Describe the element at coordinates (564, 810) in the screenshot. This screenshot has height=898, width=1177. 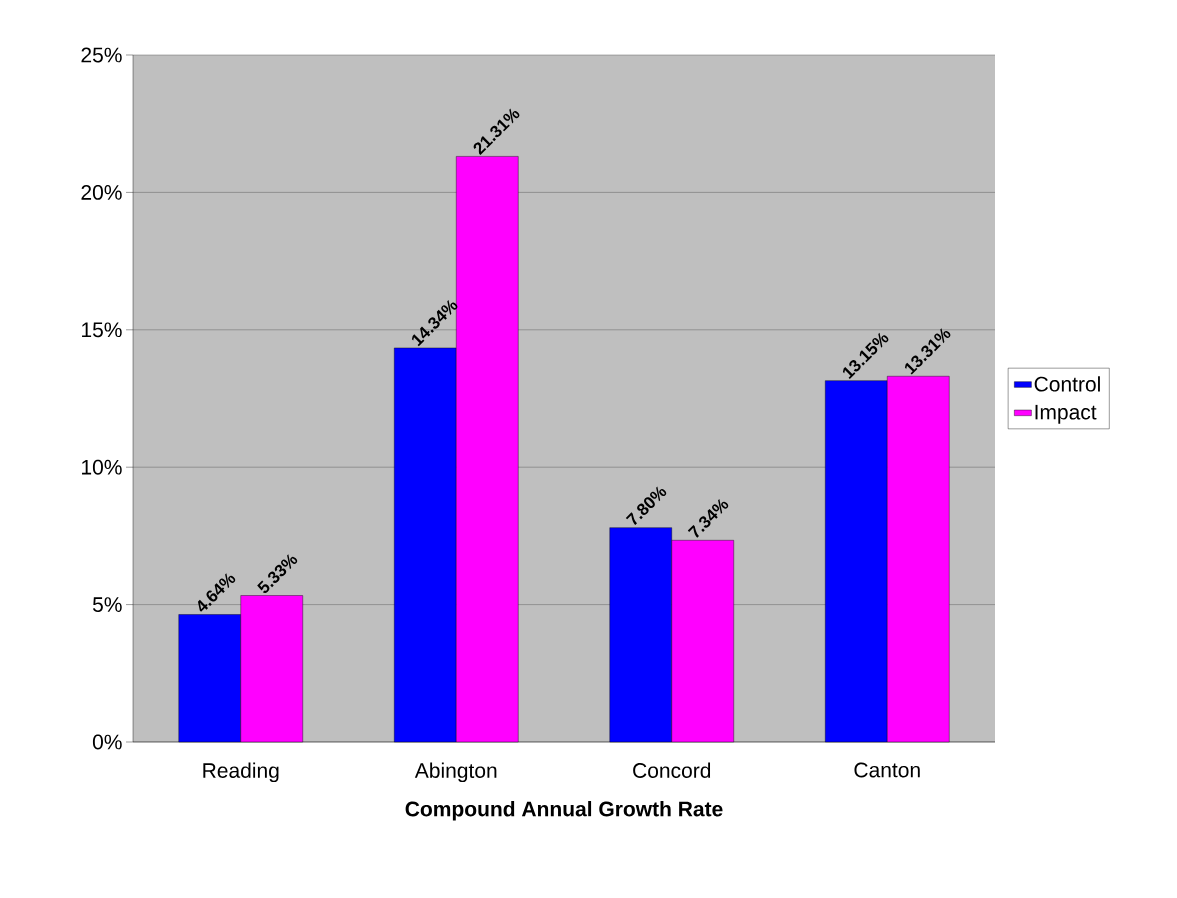
I see `x-axis-title: Compound Annual Growth Rate` at that location.